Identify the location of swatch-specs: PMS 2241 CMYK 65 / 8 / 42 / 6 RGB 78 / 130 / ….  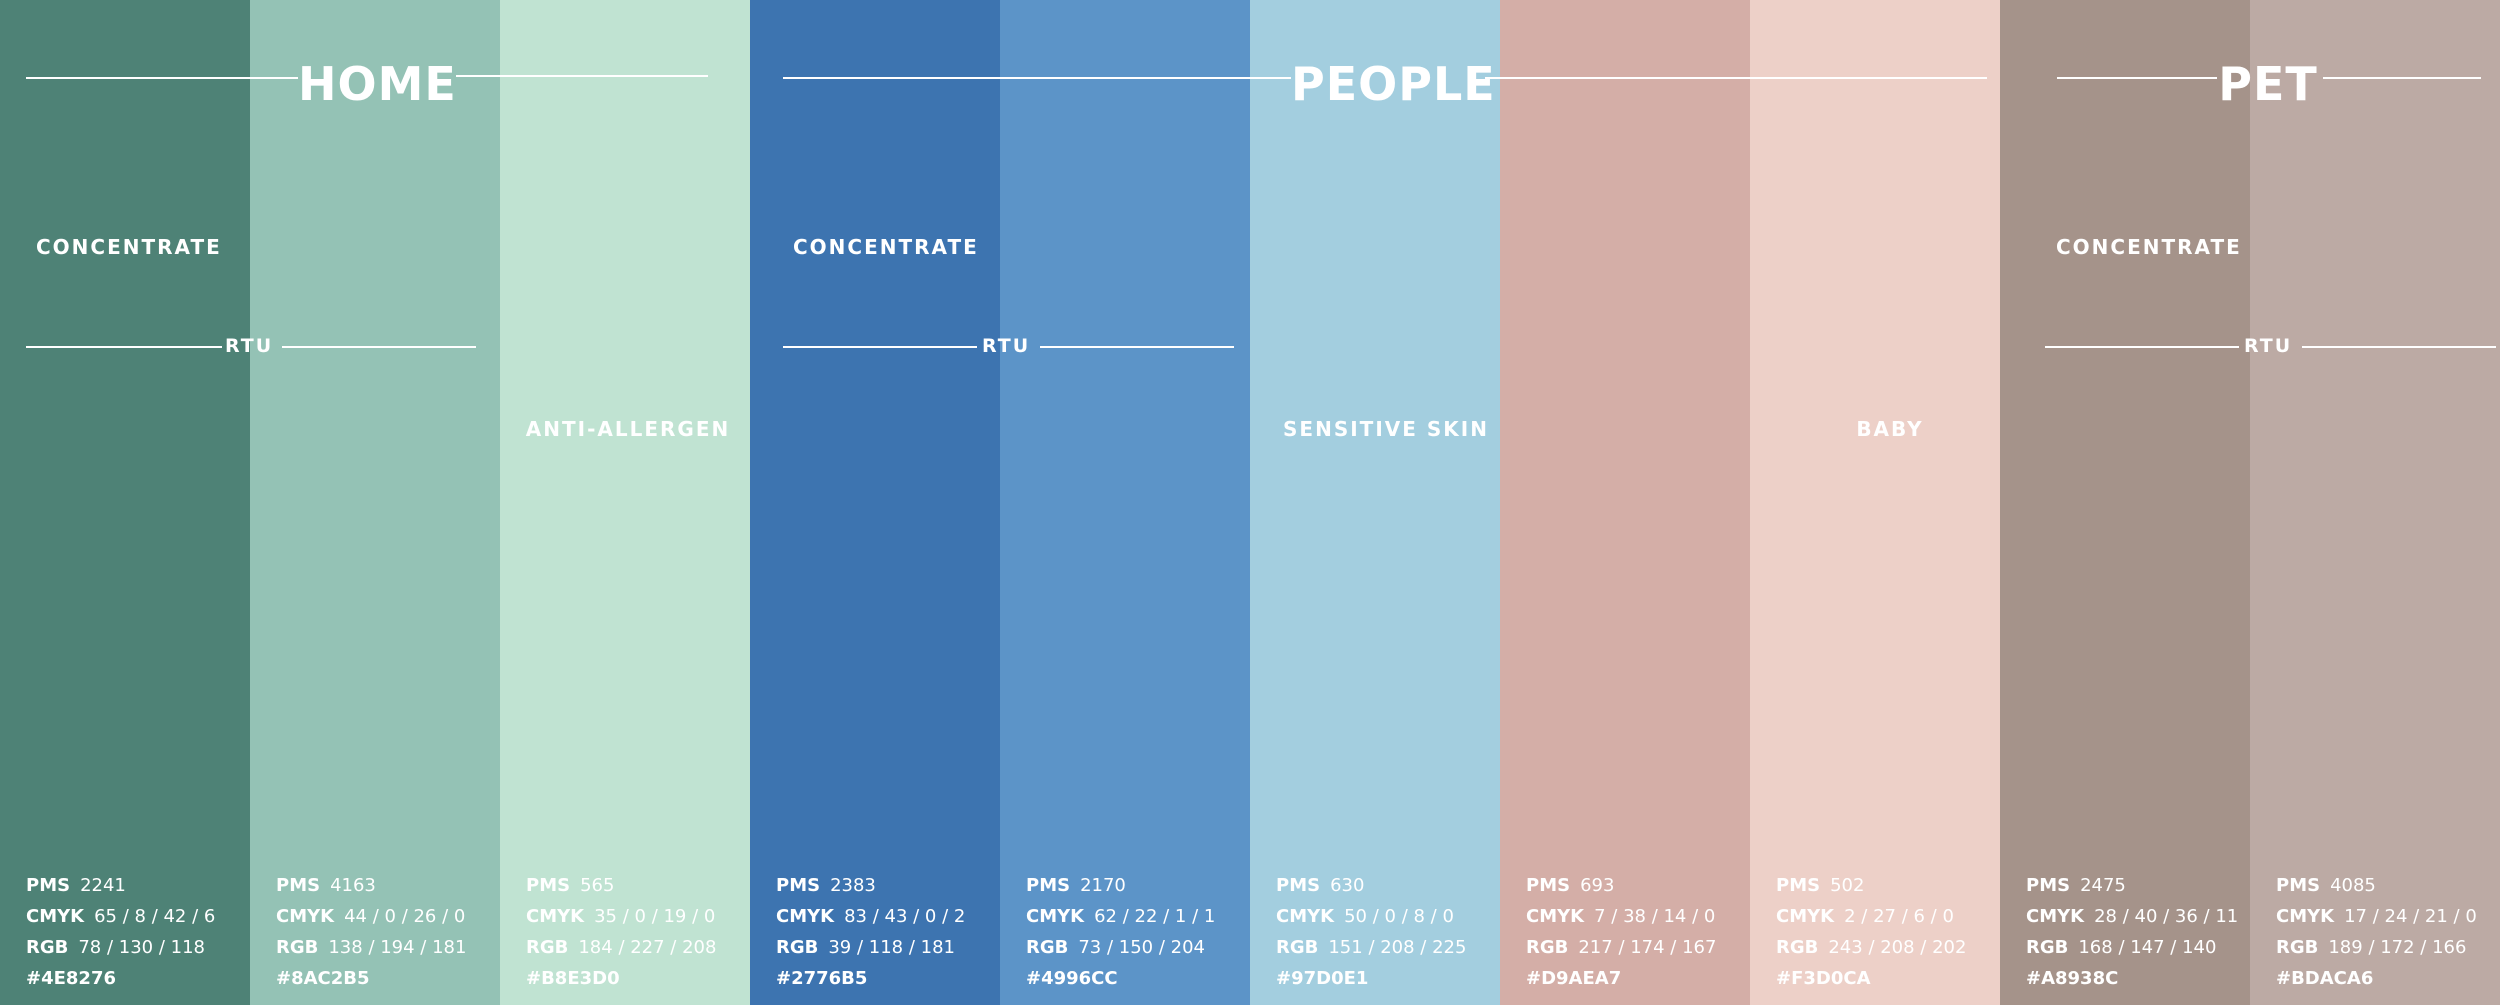
(120, 932).